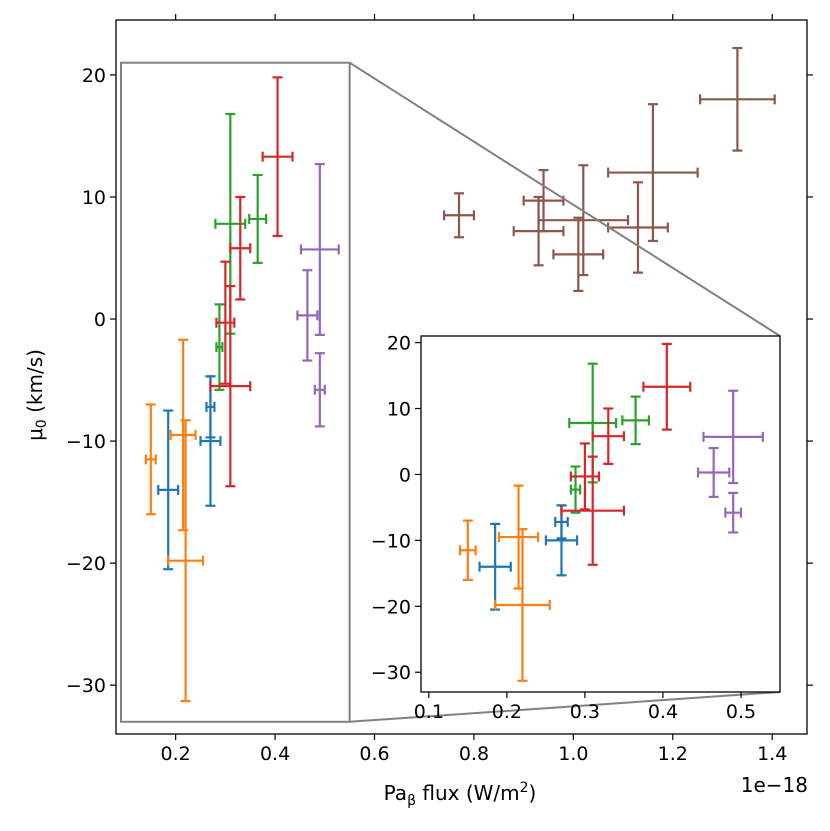 The height and width of the screenshot is (831, 830). I want to click on x-offset-text: 1e−18, so click(774, 785).